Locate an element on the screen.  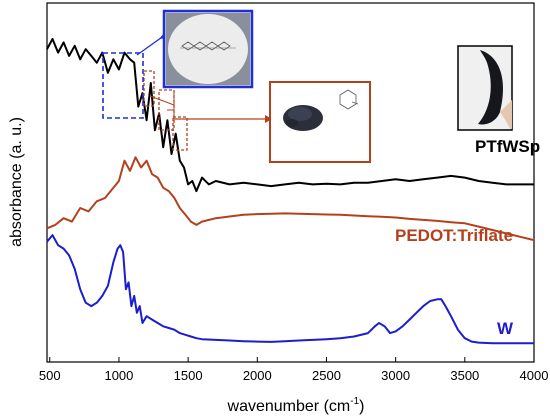
x-tick-label: 500 is located at coordinates (50, 375).